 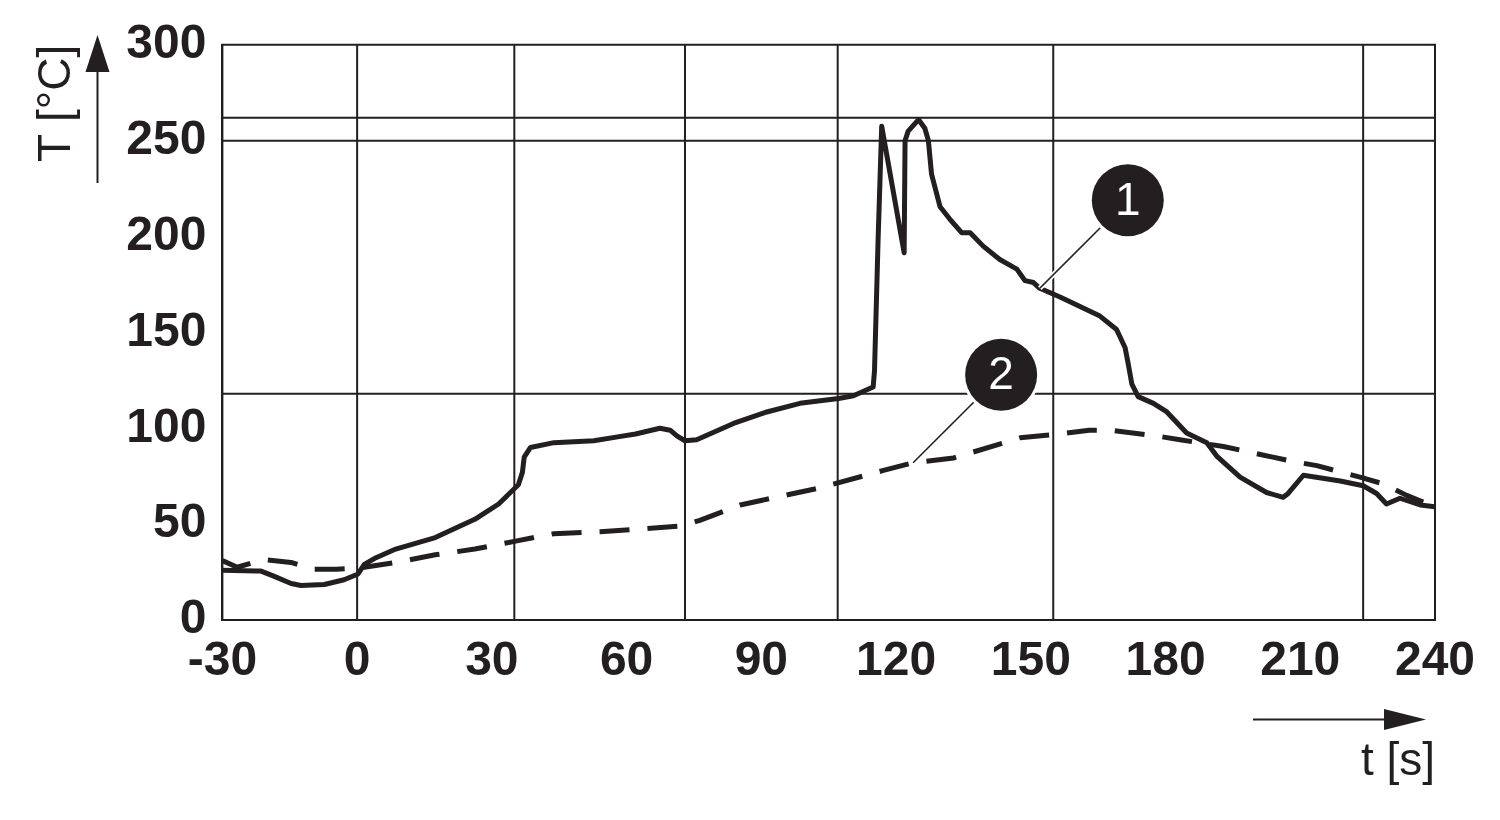 I want to click on y-axis-title: T [°C], so click(x=54, y=103).